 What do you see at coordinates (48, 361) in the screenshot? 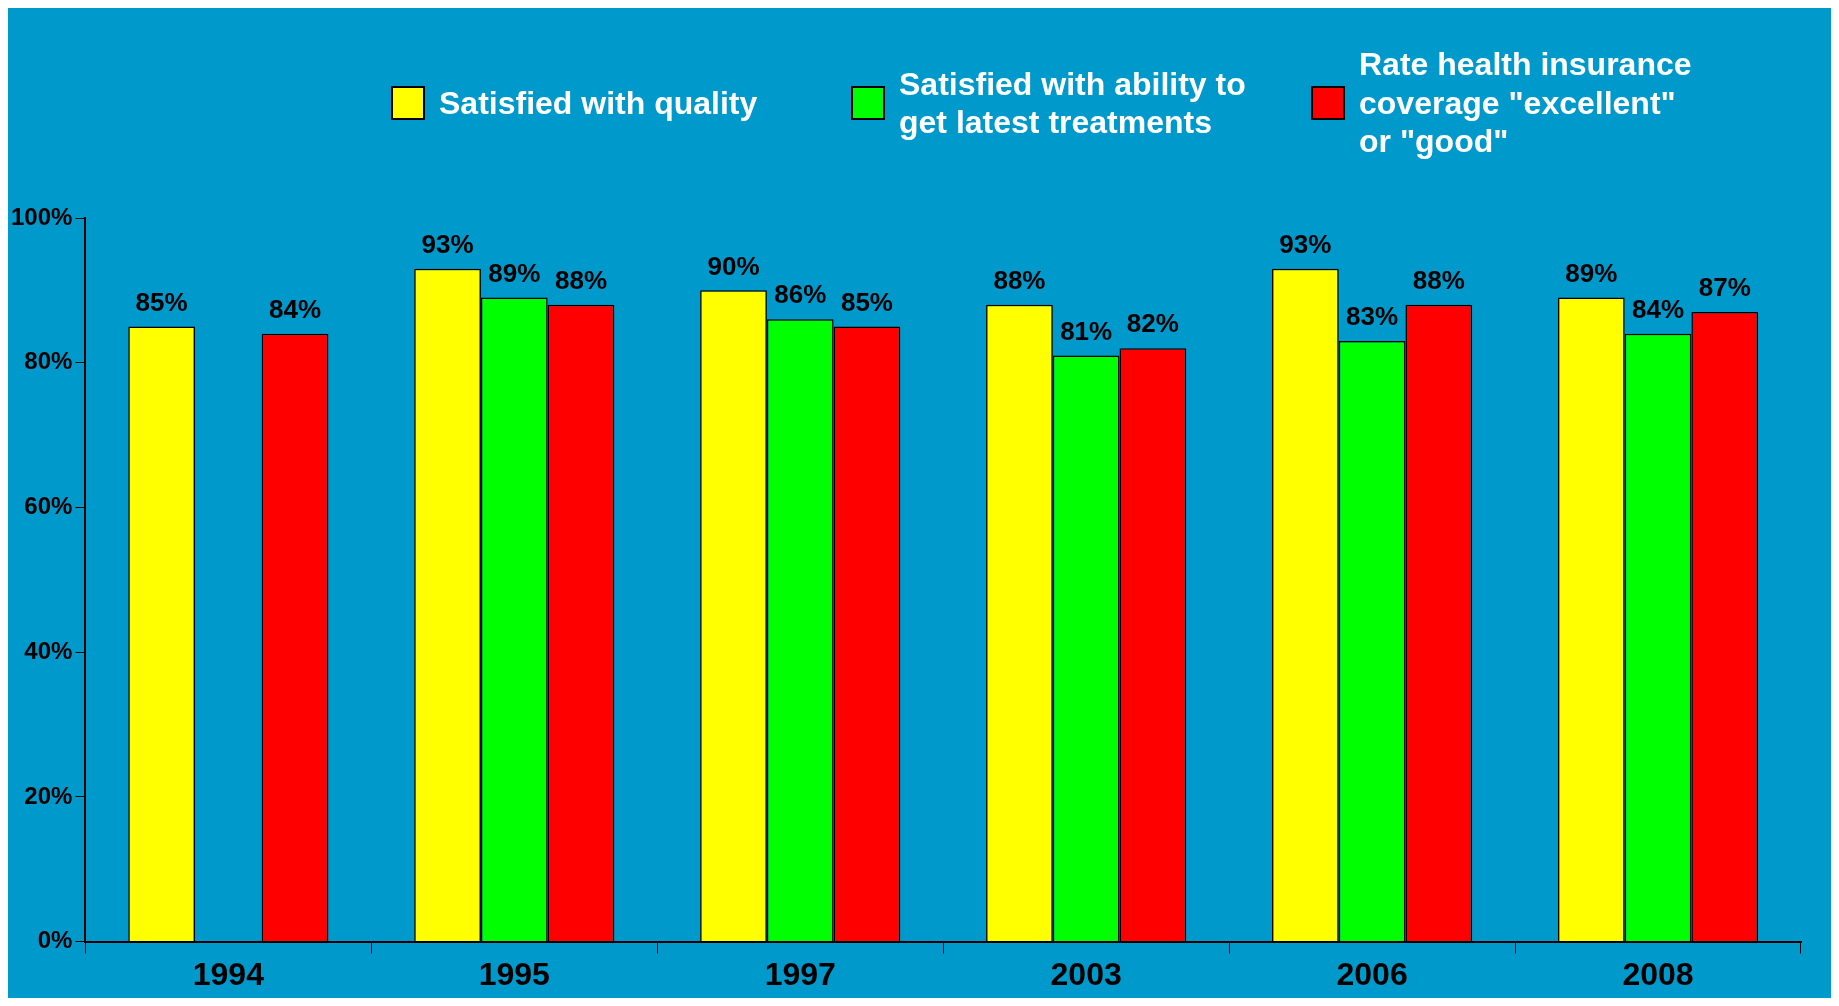
I see `y-tick-label: 80%` at bounding box center [48, 361].